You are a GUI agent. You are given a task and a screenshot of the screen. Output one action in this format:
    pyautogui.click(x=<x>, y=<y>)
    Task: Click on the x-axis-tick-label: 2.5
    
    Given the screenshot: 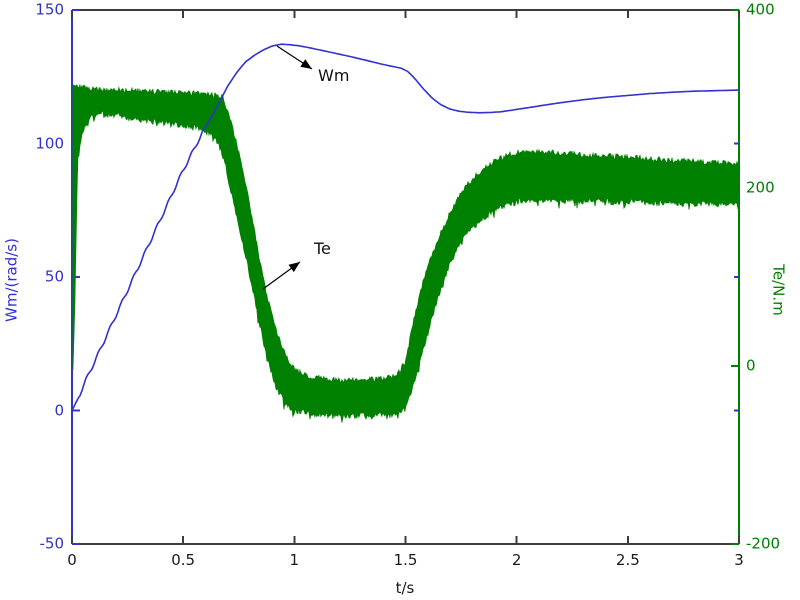 What is the action you would take?
    pyautogui.click(x=627, y=560)
    